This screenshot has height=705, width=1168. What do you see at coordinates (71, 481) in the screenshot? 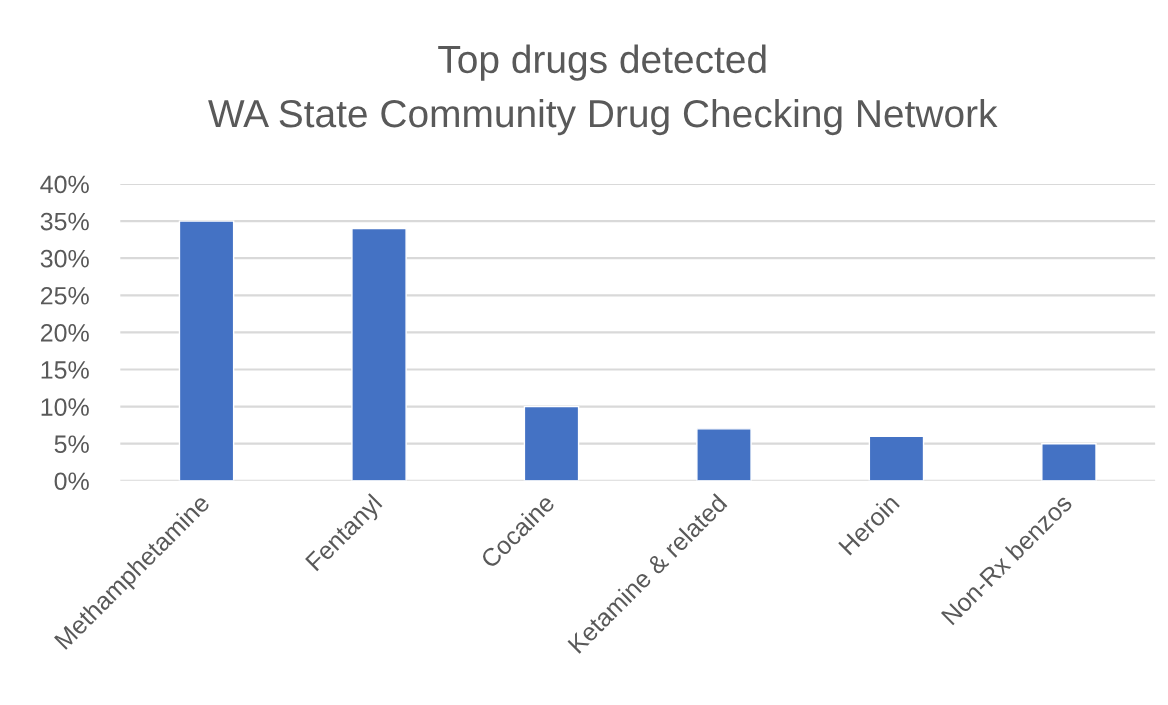
I see `y-tick-label: 0%` at bounding box center [71, 481].